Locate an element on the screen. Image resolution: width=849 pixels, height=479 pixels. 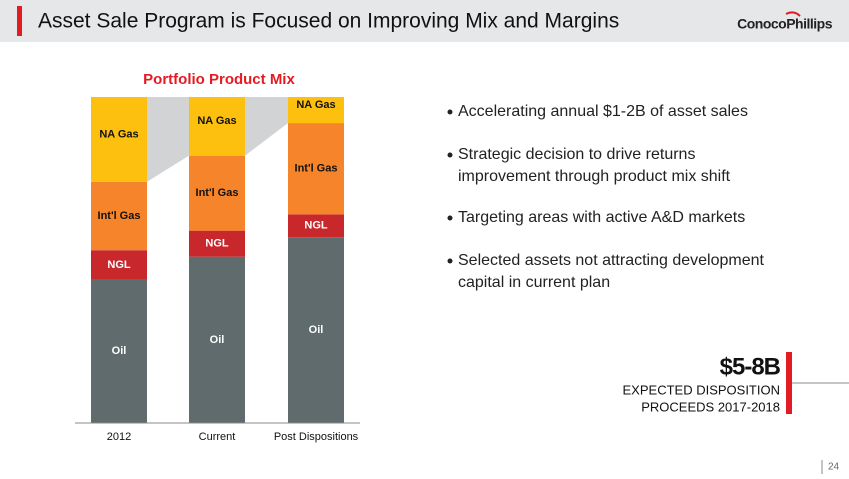
bullet-text: improvement through product mix shift is located at coordinates (594, 176).